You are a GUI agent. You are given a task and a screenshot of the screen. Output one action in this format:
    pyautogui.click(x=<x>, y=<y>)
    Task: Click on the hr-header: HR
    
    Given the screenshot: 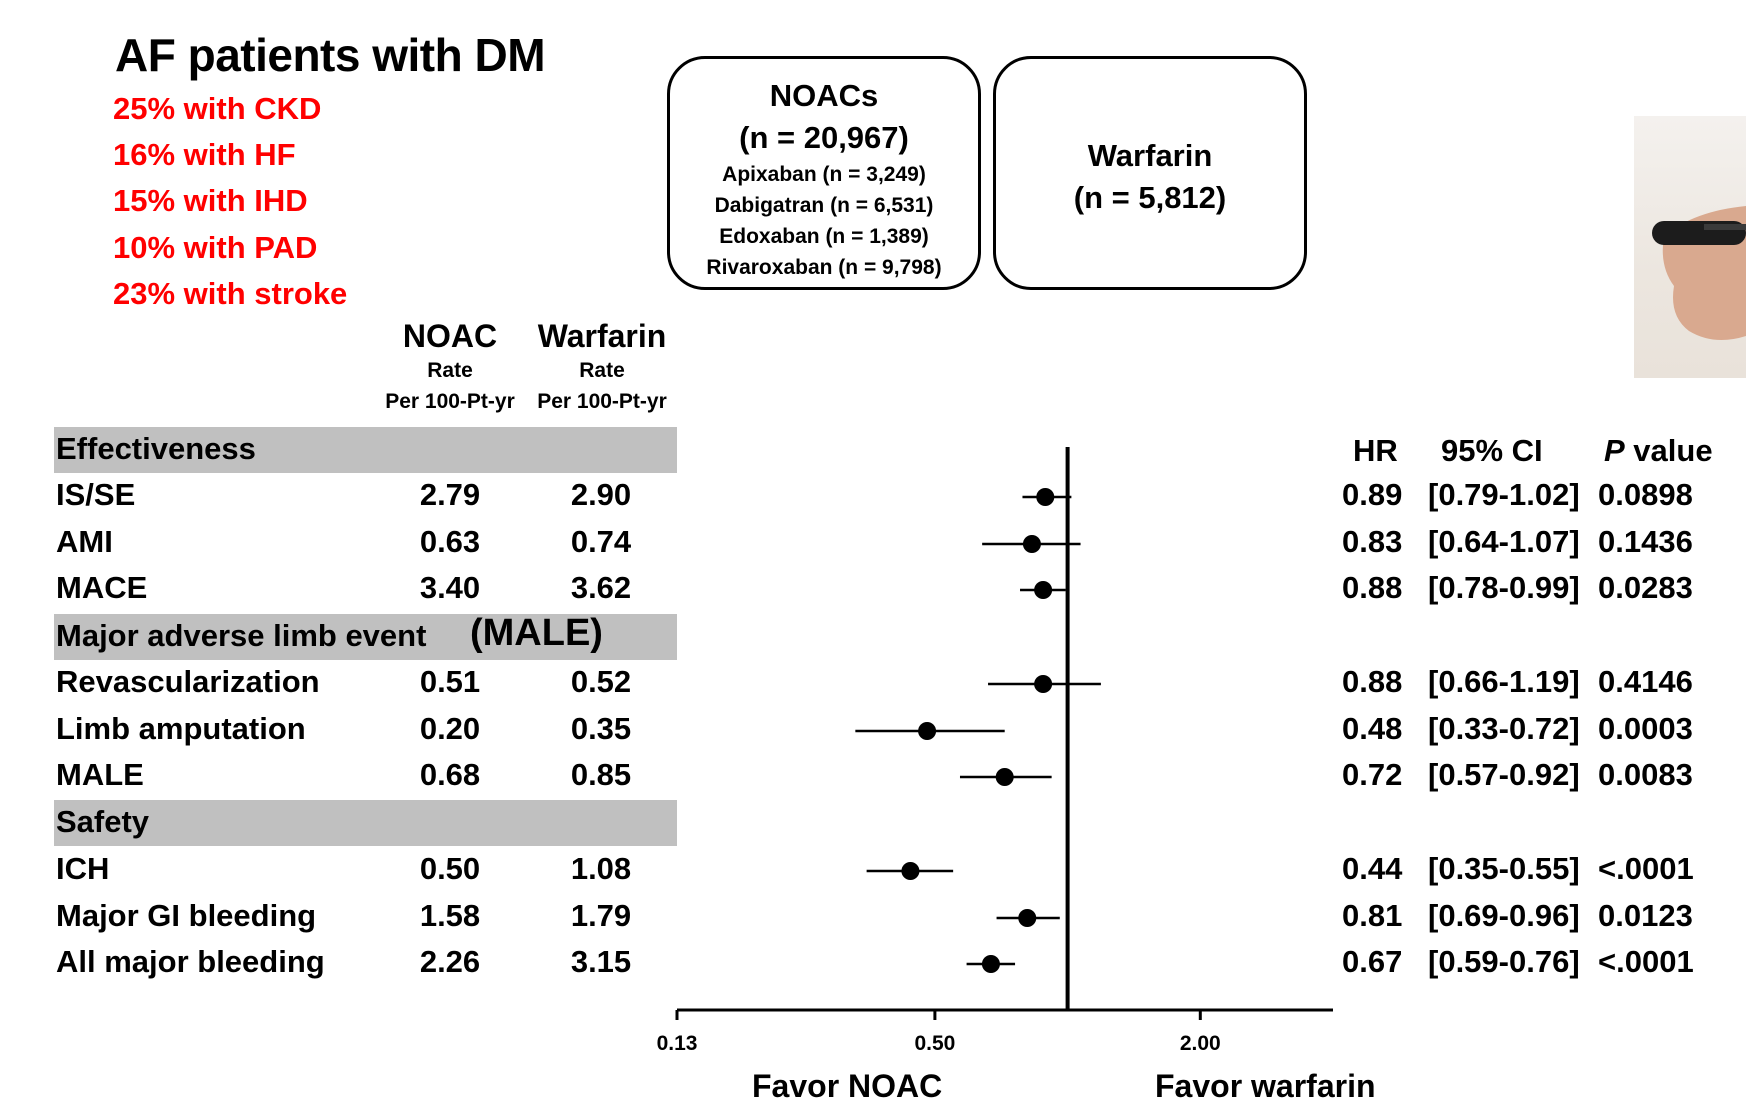 What is the action you would take?
    pyautogui.click(x=1375, y=450)
    